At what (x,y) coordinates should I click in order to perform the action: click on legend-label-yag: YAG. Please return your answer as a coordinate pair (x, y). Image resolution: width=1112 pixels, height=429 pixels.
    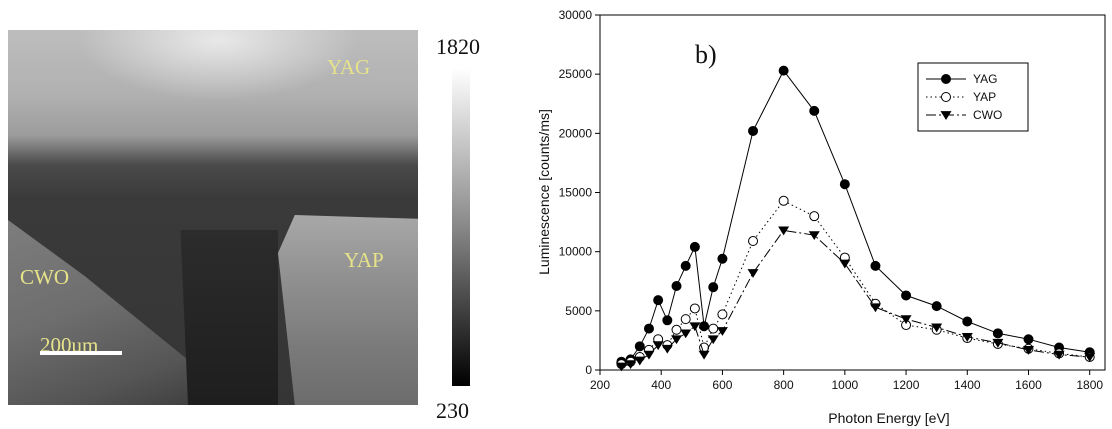
    Looking at the image, I should click on (985, 79).